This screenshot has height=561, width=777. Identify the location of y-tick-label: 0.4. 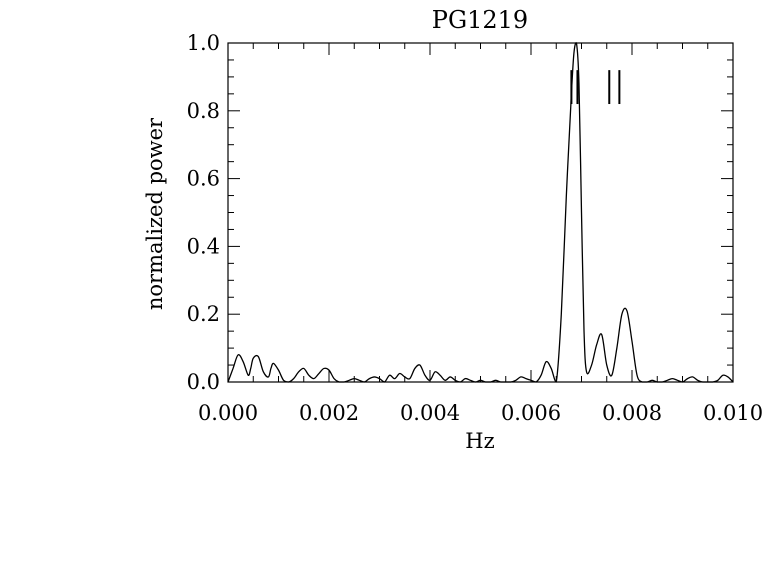
(203, 246).